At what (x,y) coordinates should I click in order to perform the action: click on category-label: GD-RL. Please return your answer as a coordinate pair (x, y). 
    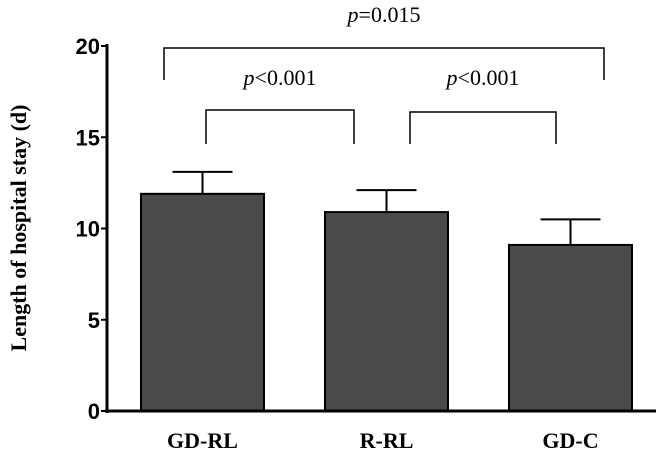
    Looking at the image, I should click on (202, 440).